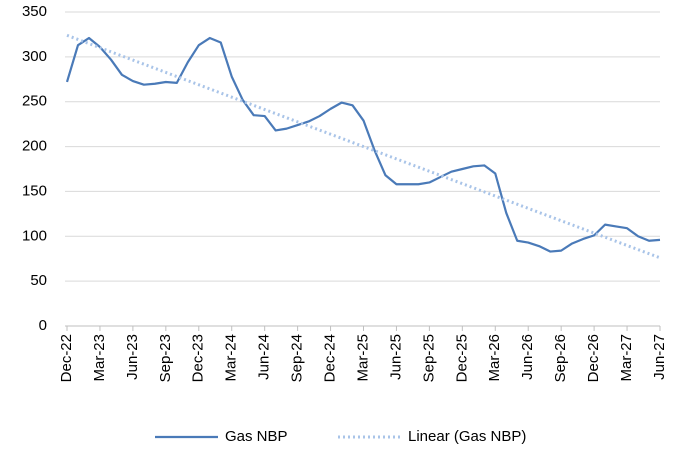 This screenshot has width=685, height=454. I want to click on x-tick-label: Sep-26, so click(560, 358).